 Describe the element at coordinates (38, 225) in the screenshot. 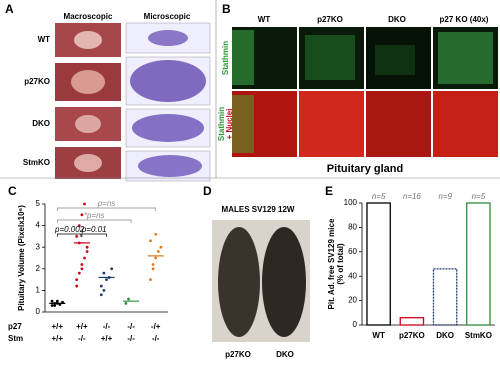

I see `y-tick-label: 4` at that location.